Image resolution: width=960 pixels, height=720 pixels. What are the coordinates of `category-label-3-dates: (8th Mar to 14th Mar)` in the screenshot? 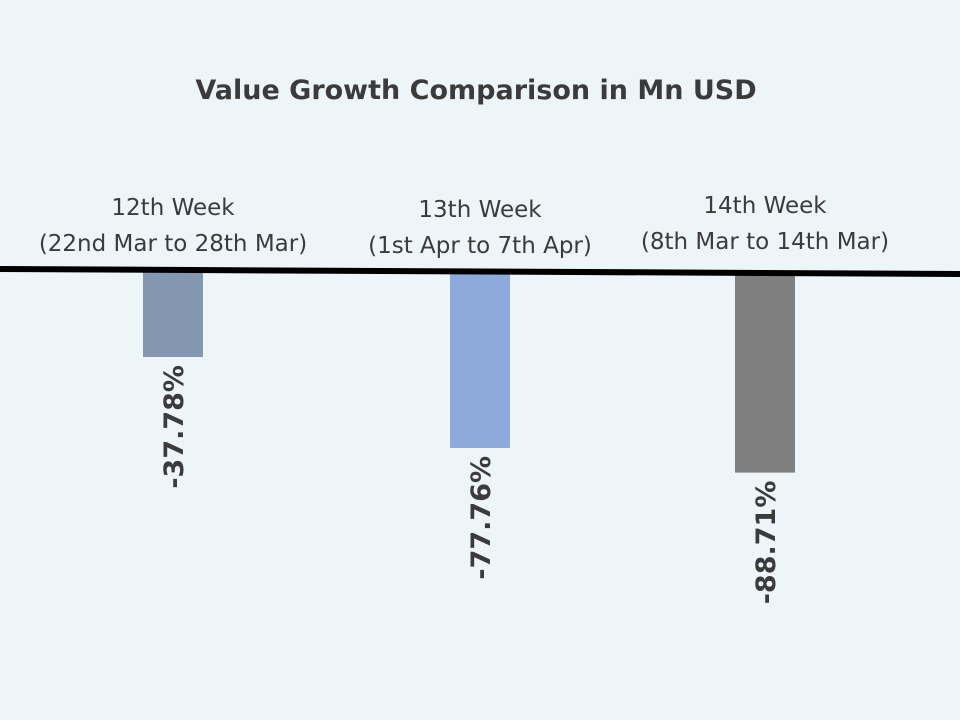 It's located at (765, 242).